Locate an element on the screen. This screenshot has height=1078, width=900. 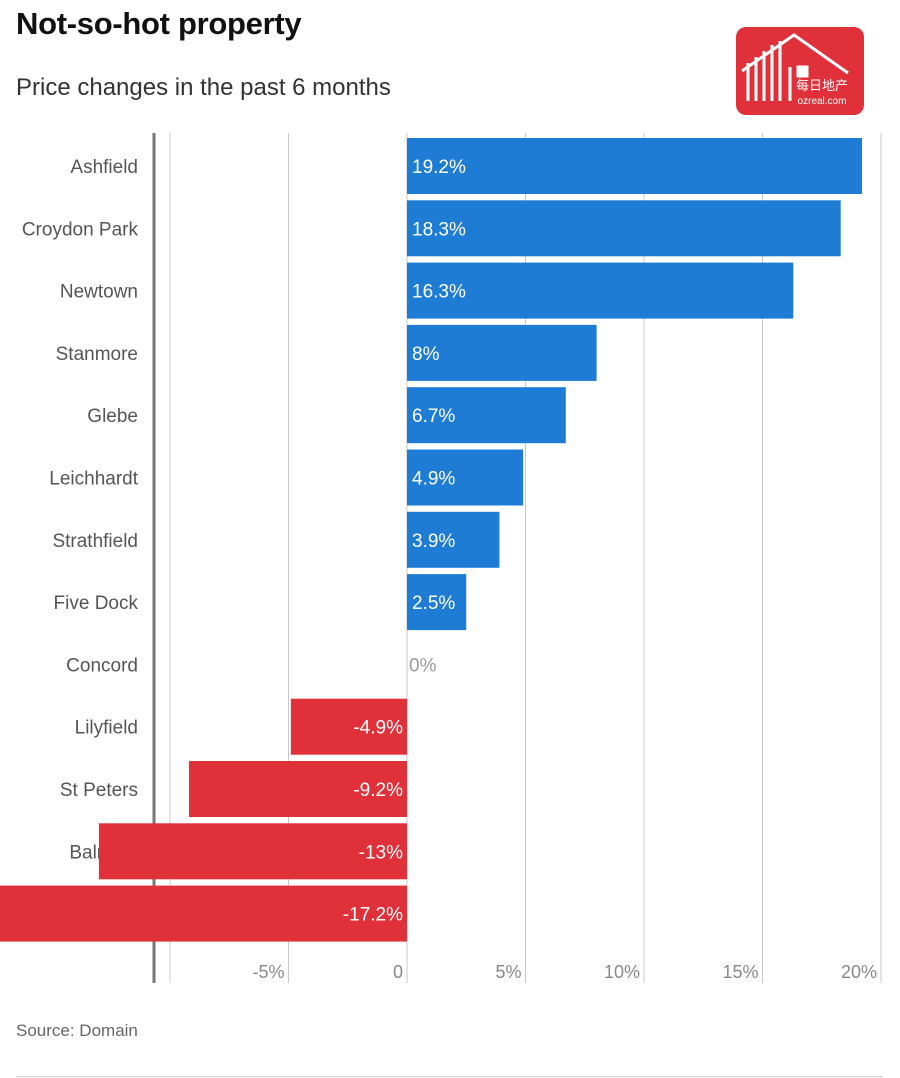
category-label: Lilyfield is located at coordinates (106, 728).